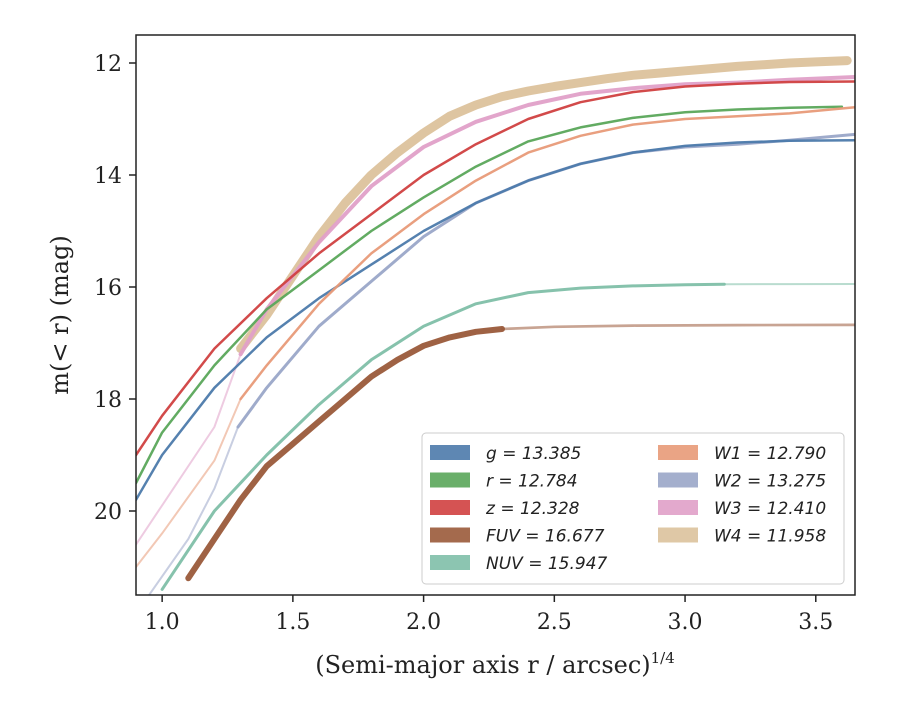  What do you see at coordinates (292, 622) in the screenshot?
I see `x-tick-label: 1.5` at bounding box center [292, 622].